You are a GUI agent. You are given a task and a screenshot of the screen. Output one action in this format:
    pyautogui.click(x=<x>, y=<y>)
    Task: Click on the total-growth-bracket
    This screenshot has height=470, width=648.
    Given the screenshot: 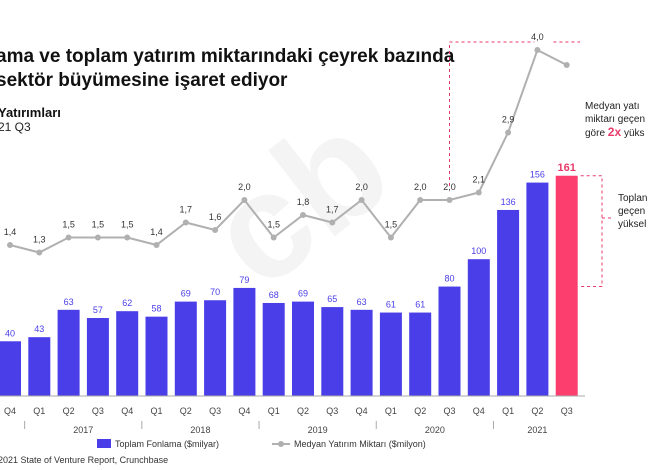 What is the action you would take?
    pyautogui.click(x=591, y=231)
    